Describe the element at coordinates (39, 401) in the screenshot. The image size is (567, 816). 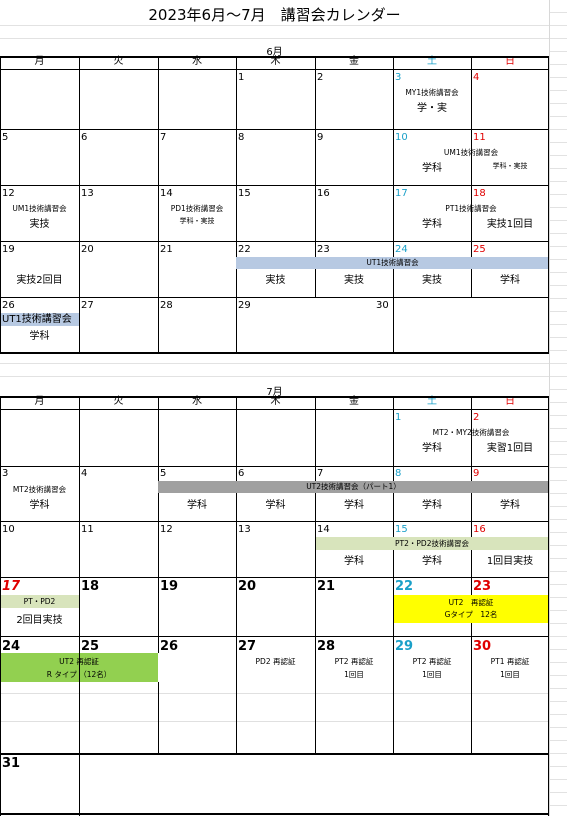
I see `weekday-mon: 月` at that location.